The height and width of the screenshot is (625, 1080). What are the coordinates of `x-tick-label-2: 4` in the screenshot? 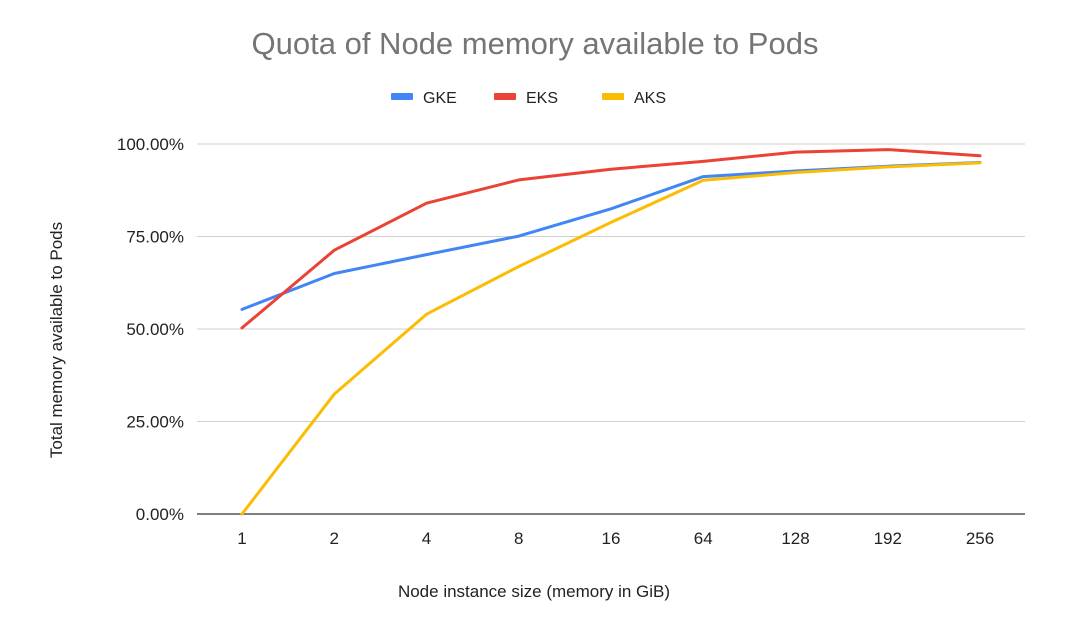 It's located at (426, 538).